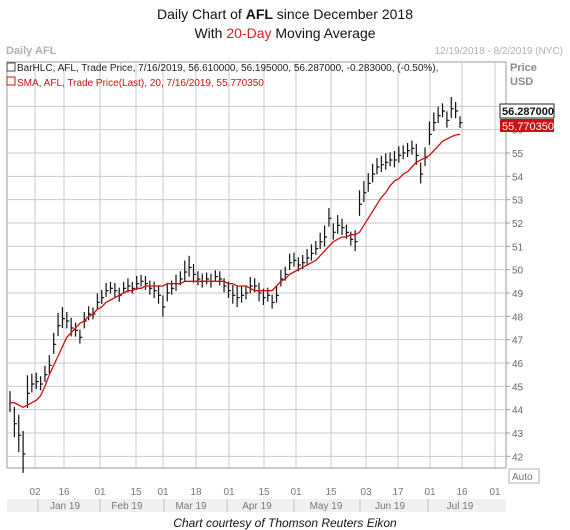 This screenshot has width=570, height=530. What do you see at coordinates (257, 506) in the screenshot?
I see `x-month-label: Apr 19` at bounding box center [257, 506].